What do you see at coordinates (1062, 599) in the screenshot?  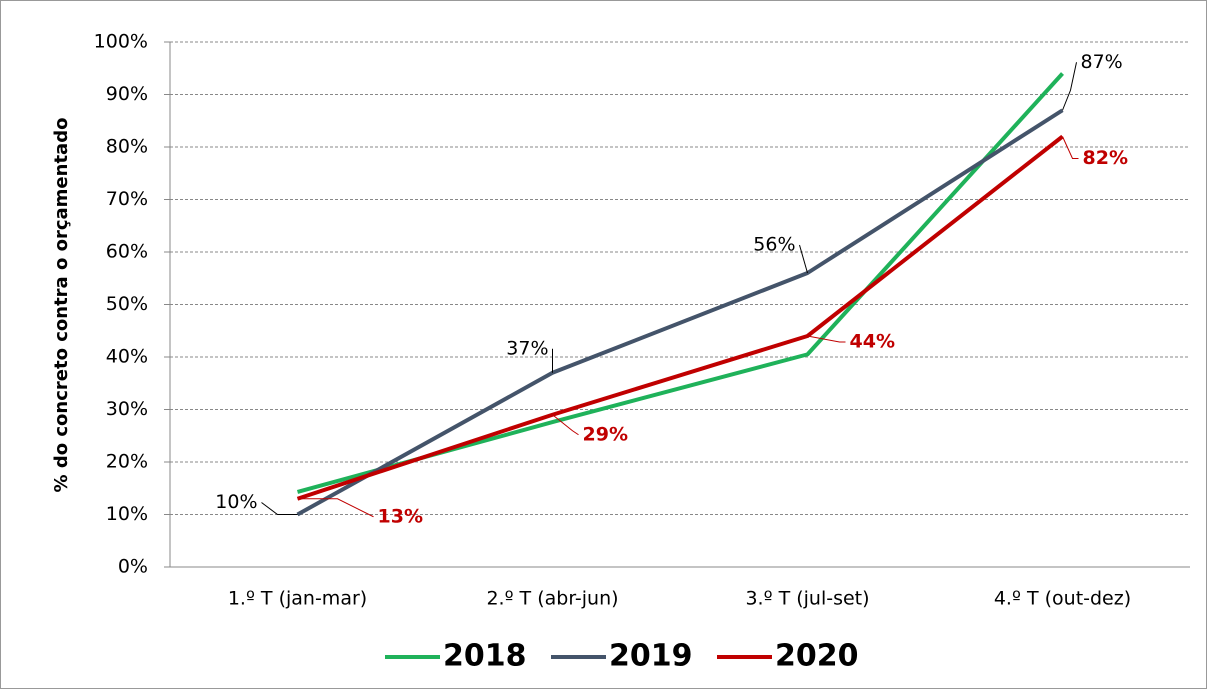 I see `x-tick-label: 4.º T (out-dez)` at bounding box center [1062, 599].